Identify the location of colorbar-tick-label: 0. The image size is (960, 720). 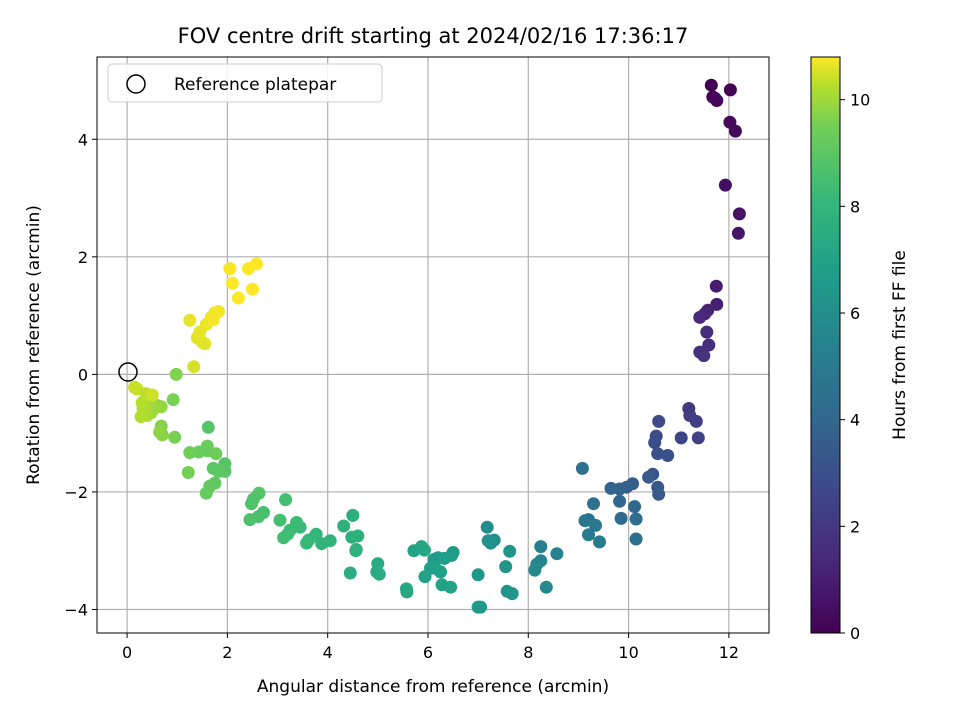
(855, 633).